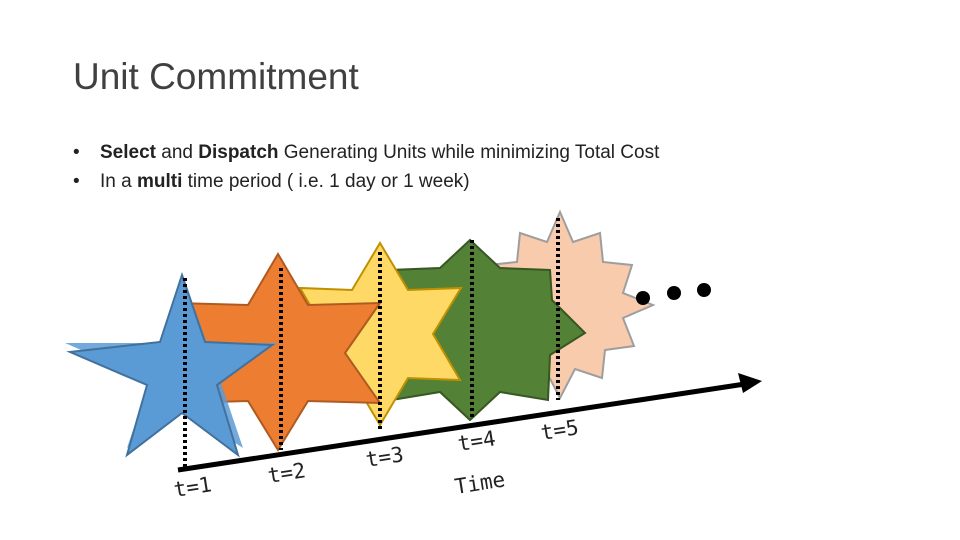 The width and height of the screenshot is (960, 540). What do you see at coordinates (159, 181) in the screenshot?
I see `bullet-text-bold: multi` at bounding box center [159, 181].